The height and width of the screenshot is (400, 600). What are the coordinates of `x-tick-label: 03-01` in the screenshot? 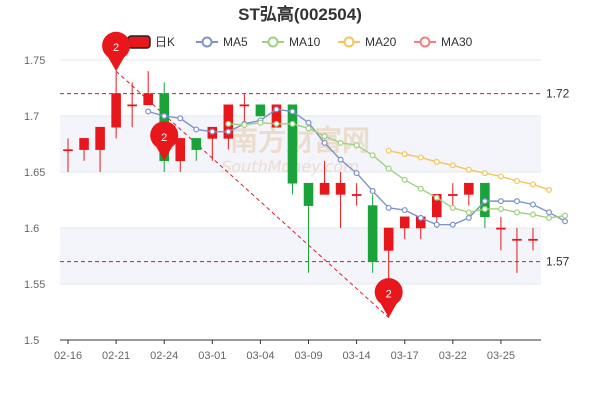 It's located at (212, 356).